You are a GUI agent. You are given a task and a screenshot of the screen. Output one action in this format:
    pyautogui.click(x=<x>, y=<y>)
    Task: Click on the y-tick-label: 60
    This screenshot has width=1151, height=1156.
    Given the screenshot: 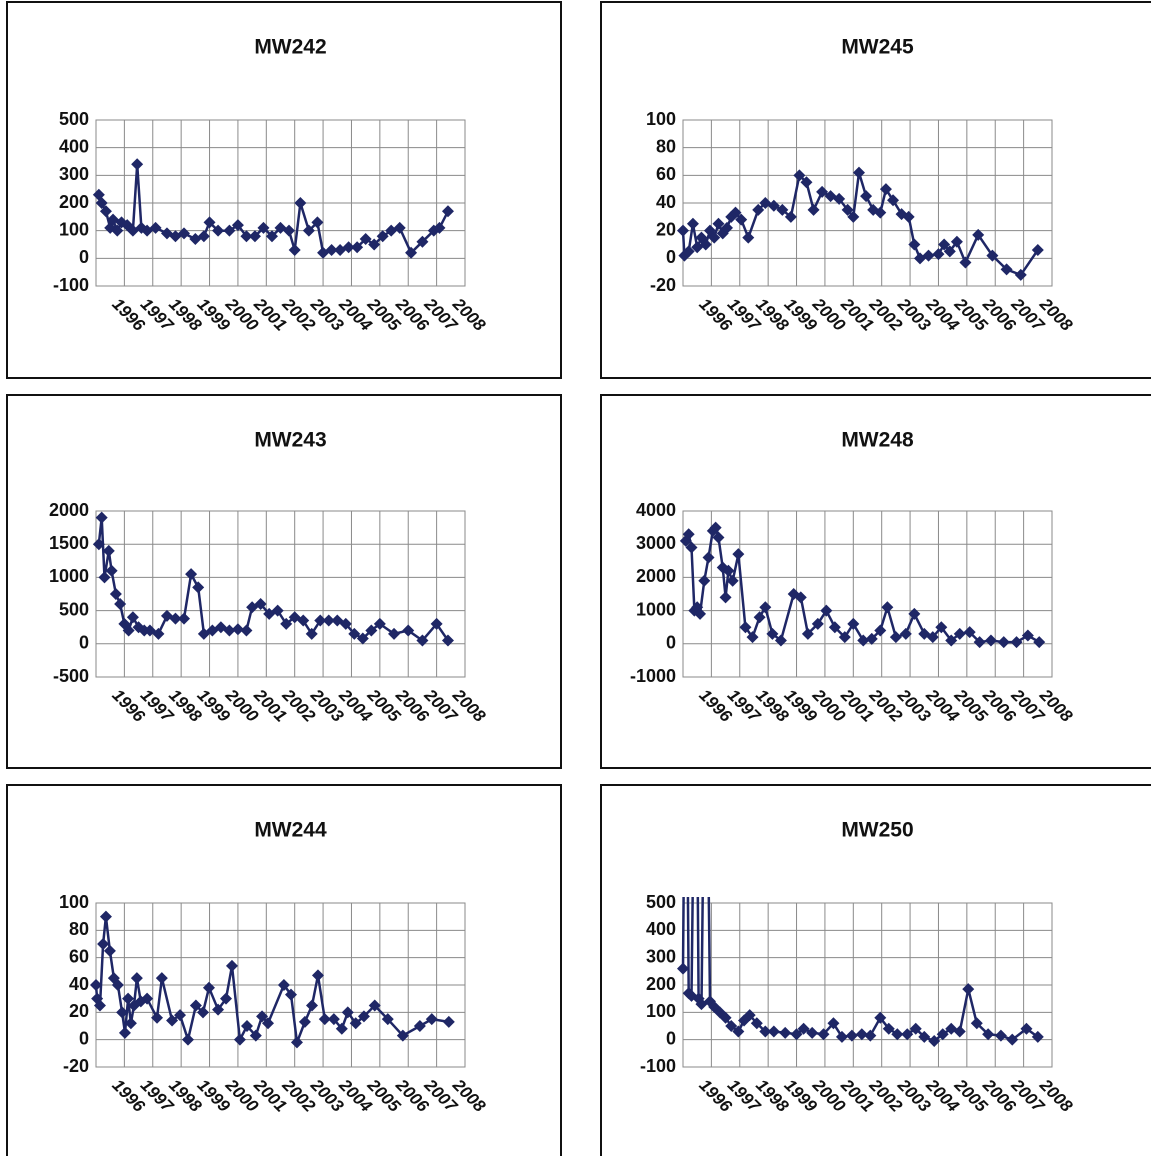 What is the action you would take?
    pyautogui.click(x=666, y=174)
    